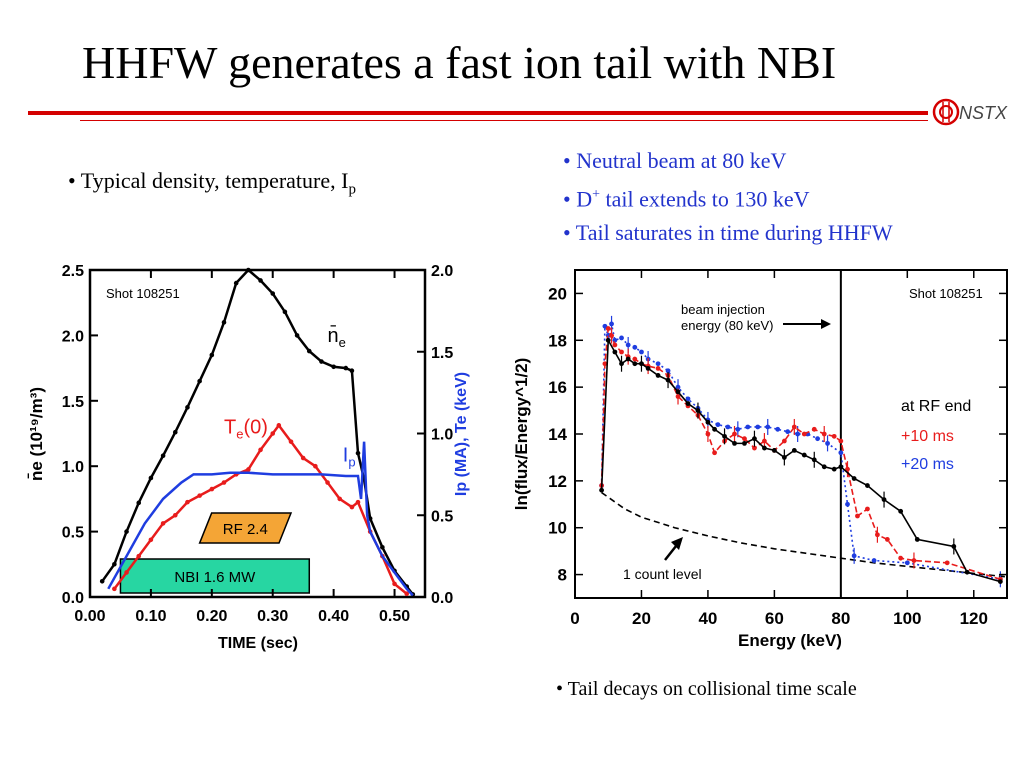 The image size is (1024, 768). Describe the element at coordinates (442, 516) in the screenshot. I see `chart1-ytick-right-label: 0.5` at that location.